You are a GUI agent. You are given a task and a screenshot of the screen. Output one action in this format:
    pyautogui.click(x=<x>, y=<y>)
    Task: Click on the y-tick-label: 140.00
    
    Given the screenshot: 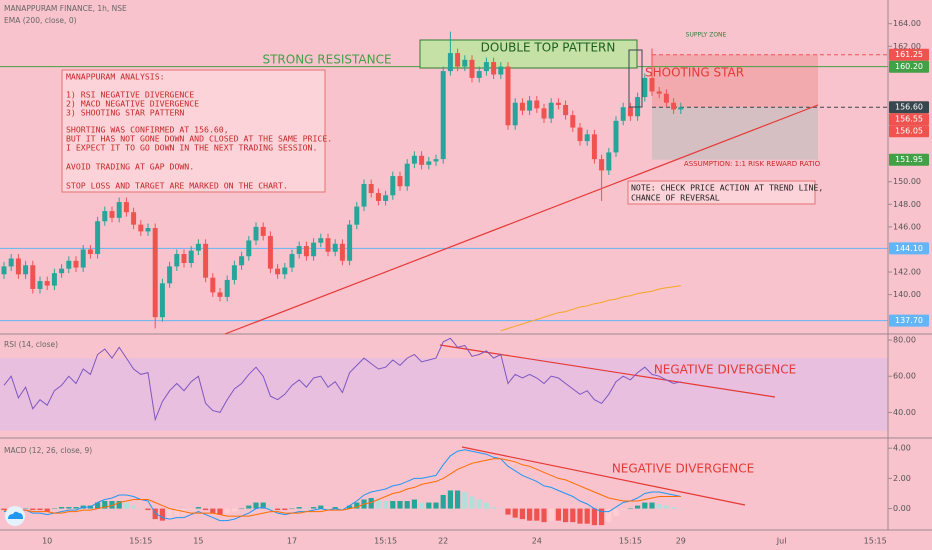 What is the action you would take?
    pyautogui.click(x=907, y=294)
    